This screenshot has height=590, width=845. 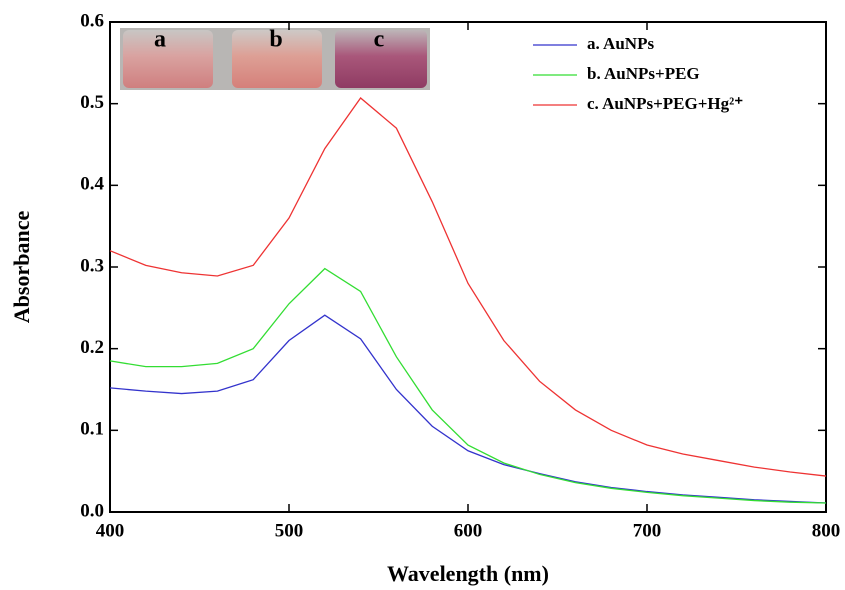 I want to click on y-tick-label: 0.0, so click(x=92, y=510).